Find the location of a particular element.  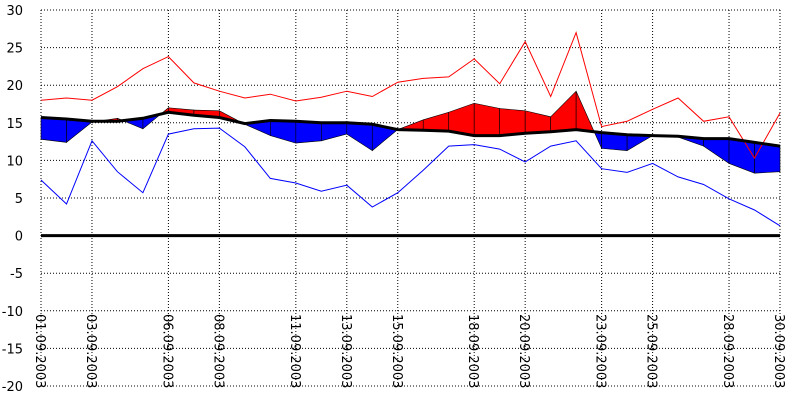

x-tick-label: 20.09.2003 is located at coordinates (523, 351).